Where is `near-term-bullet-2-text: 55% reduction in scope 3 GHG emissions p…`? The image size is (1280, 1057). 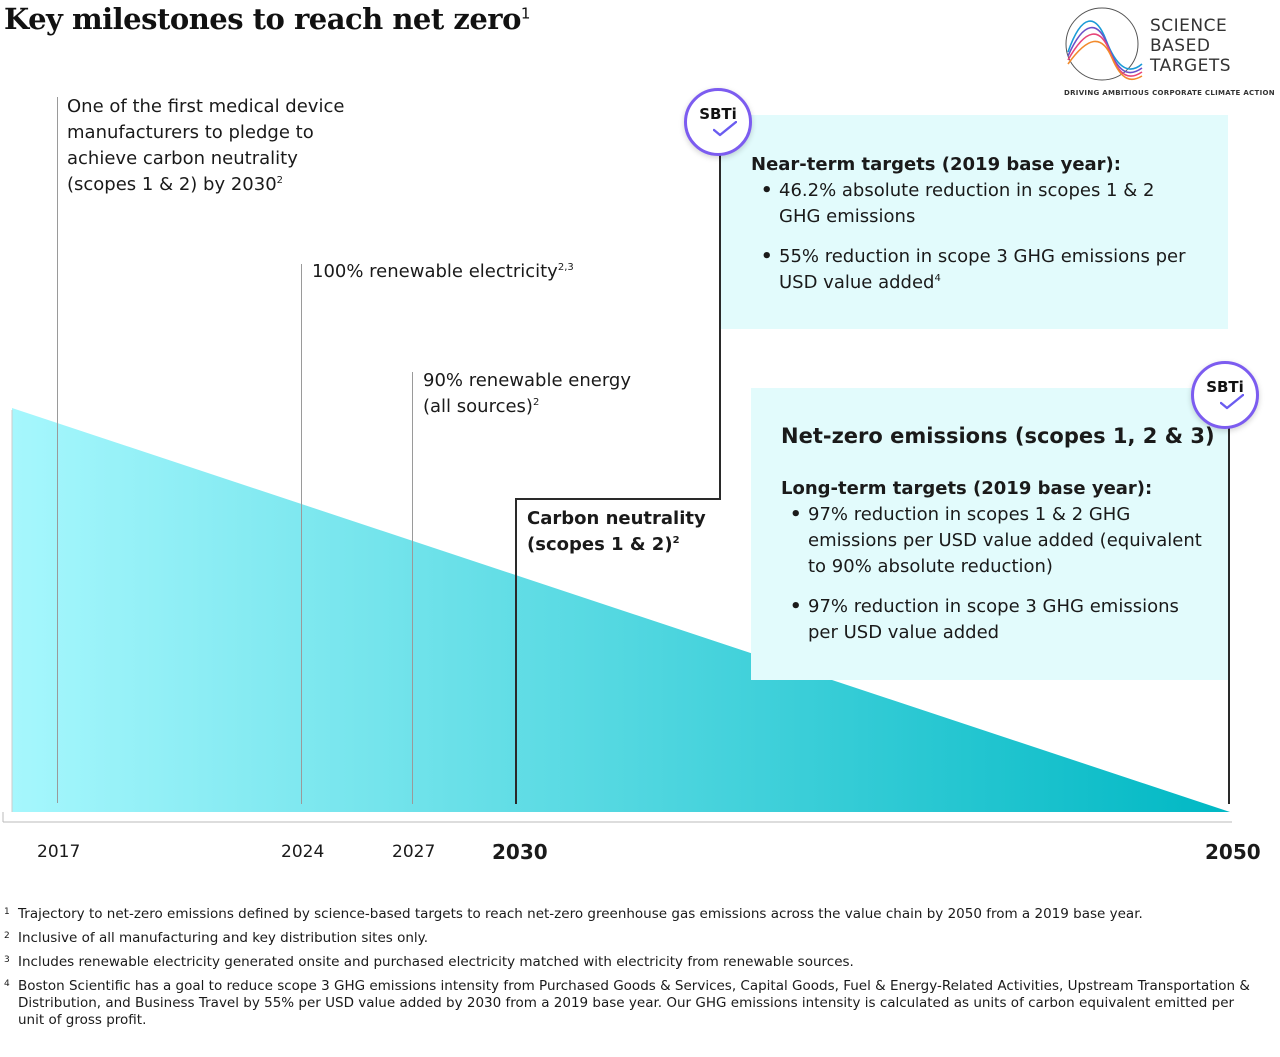 near-term-bullet-2-text: 55% reduction in scope 3 GHG emissions p… is located at coordinates (982, 269).